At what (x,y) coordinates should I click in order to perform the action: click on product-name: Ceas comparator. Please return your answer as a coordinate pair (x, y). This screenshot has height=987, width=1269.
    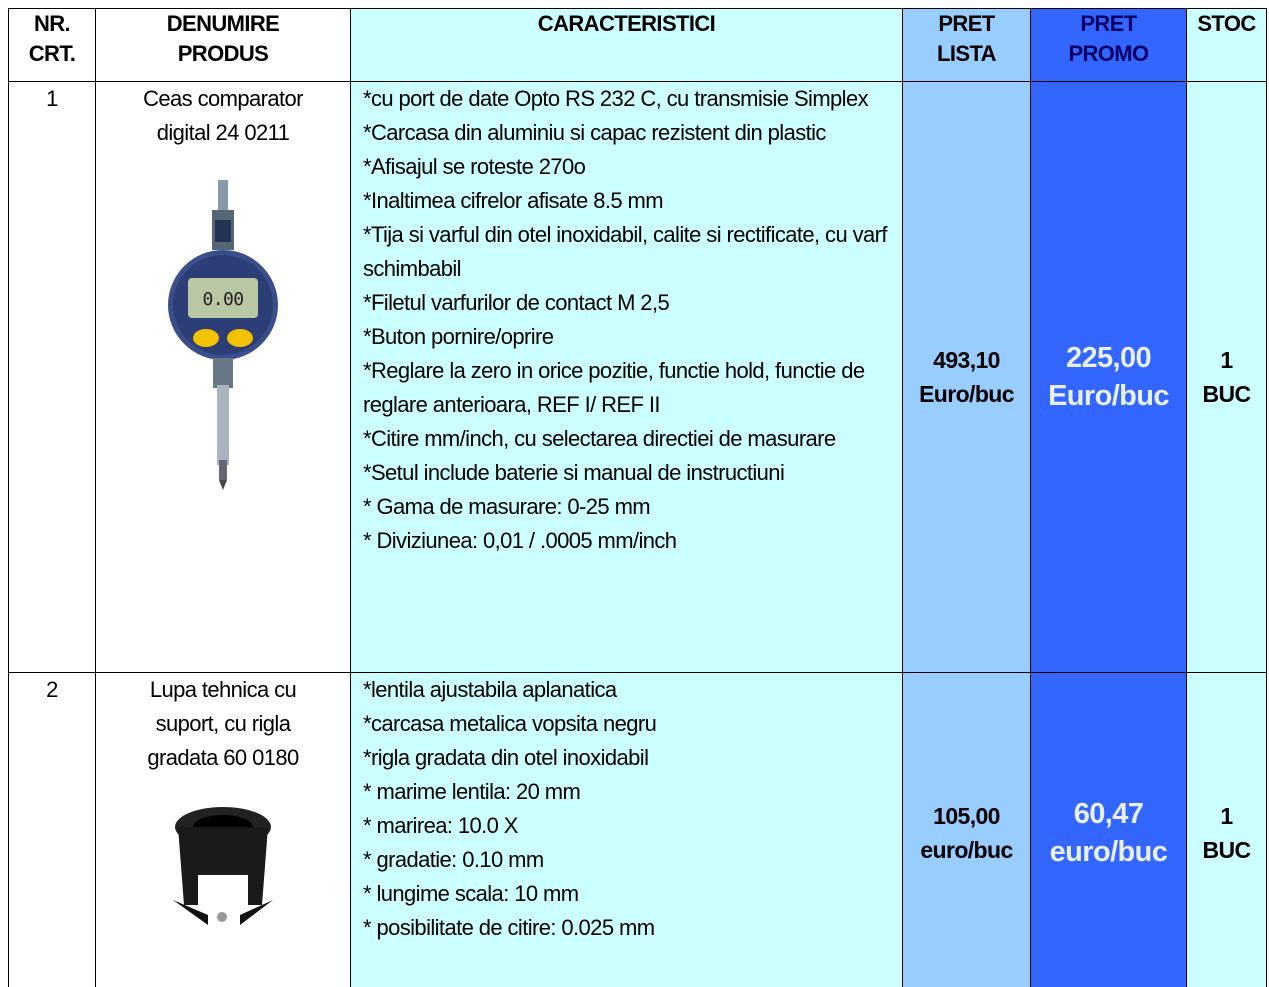
    Looking at the image, I should click on (223, 98).